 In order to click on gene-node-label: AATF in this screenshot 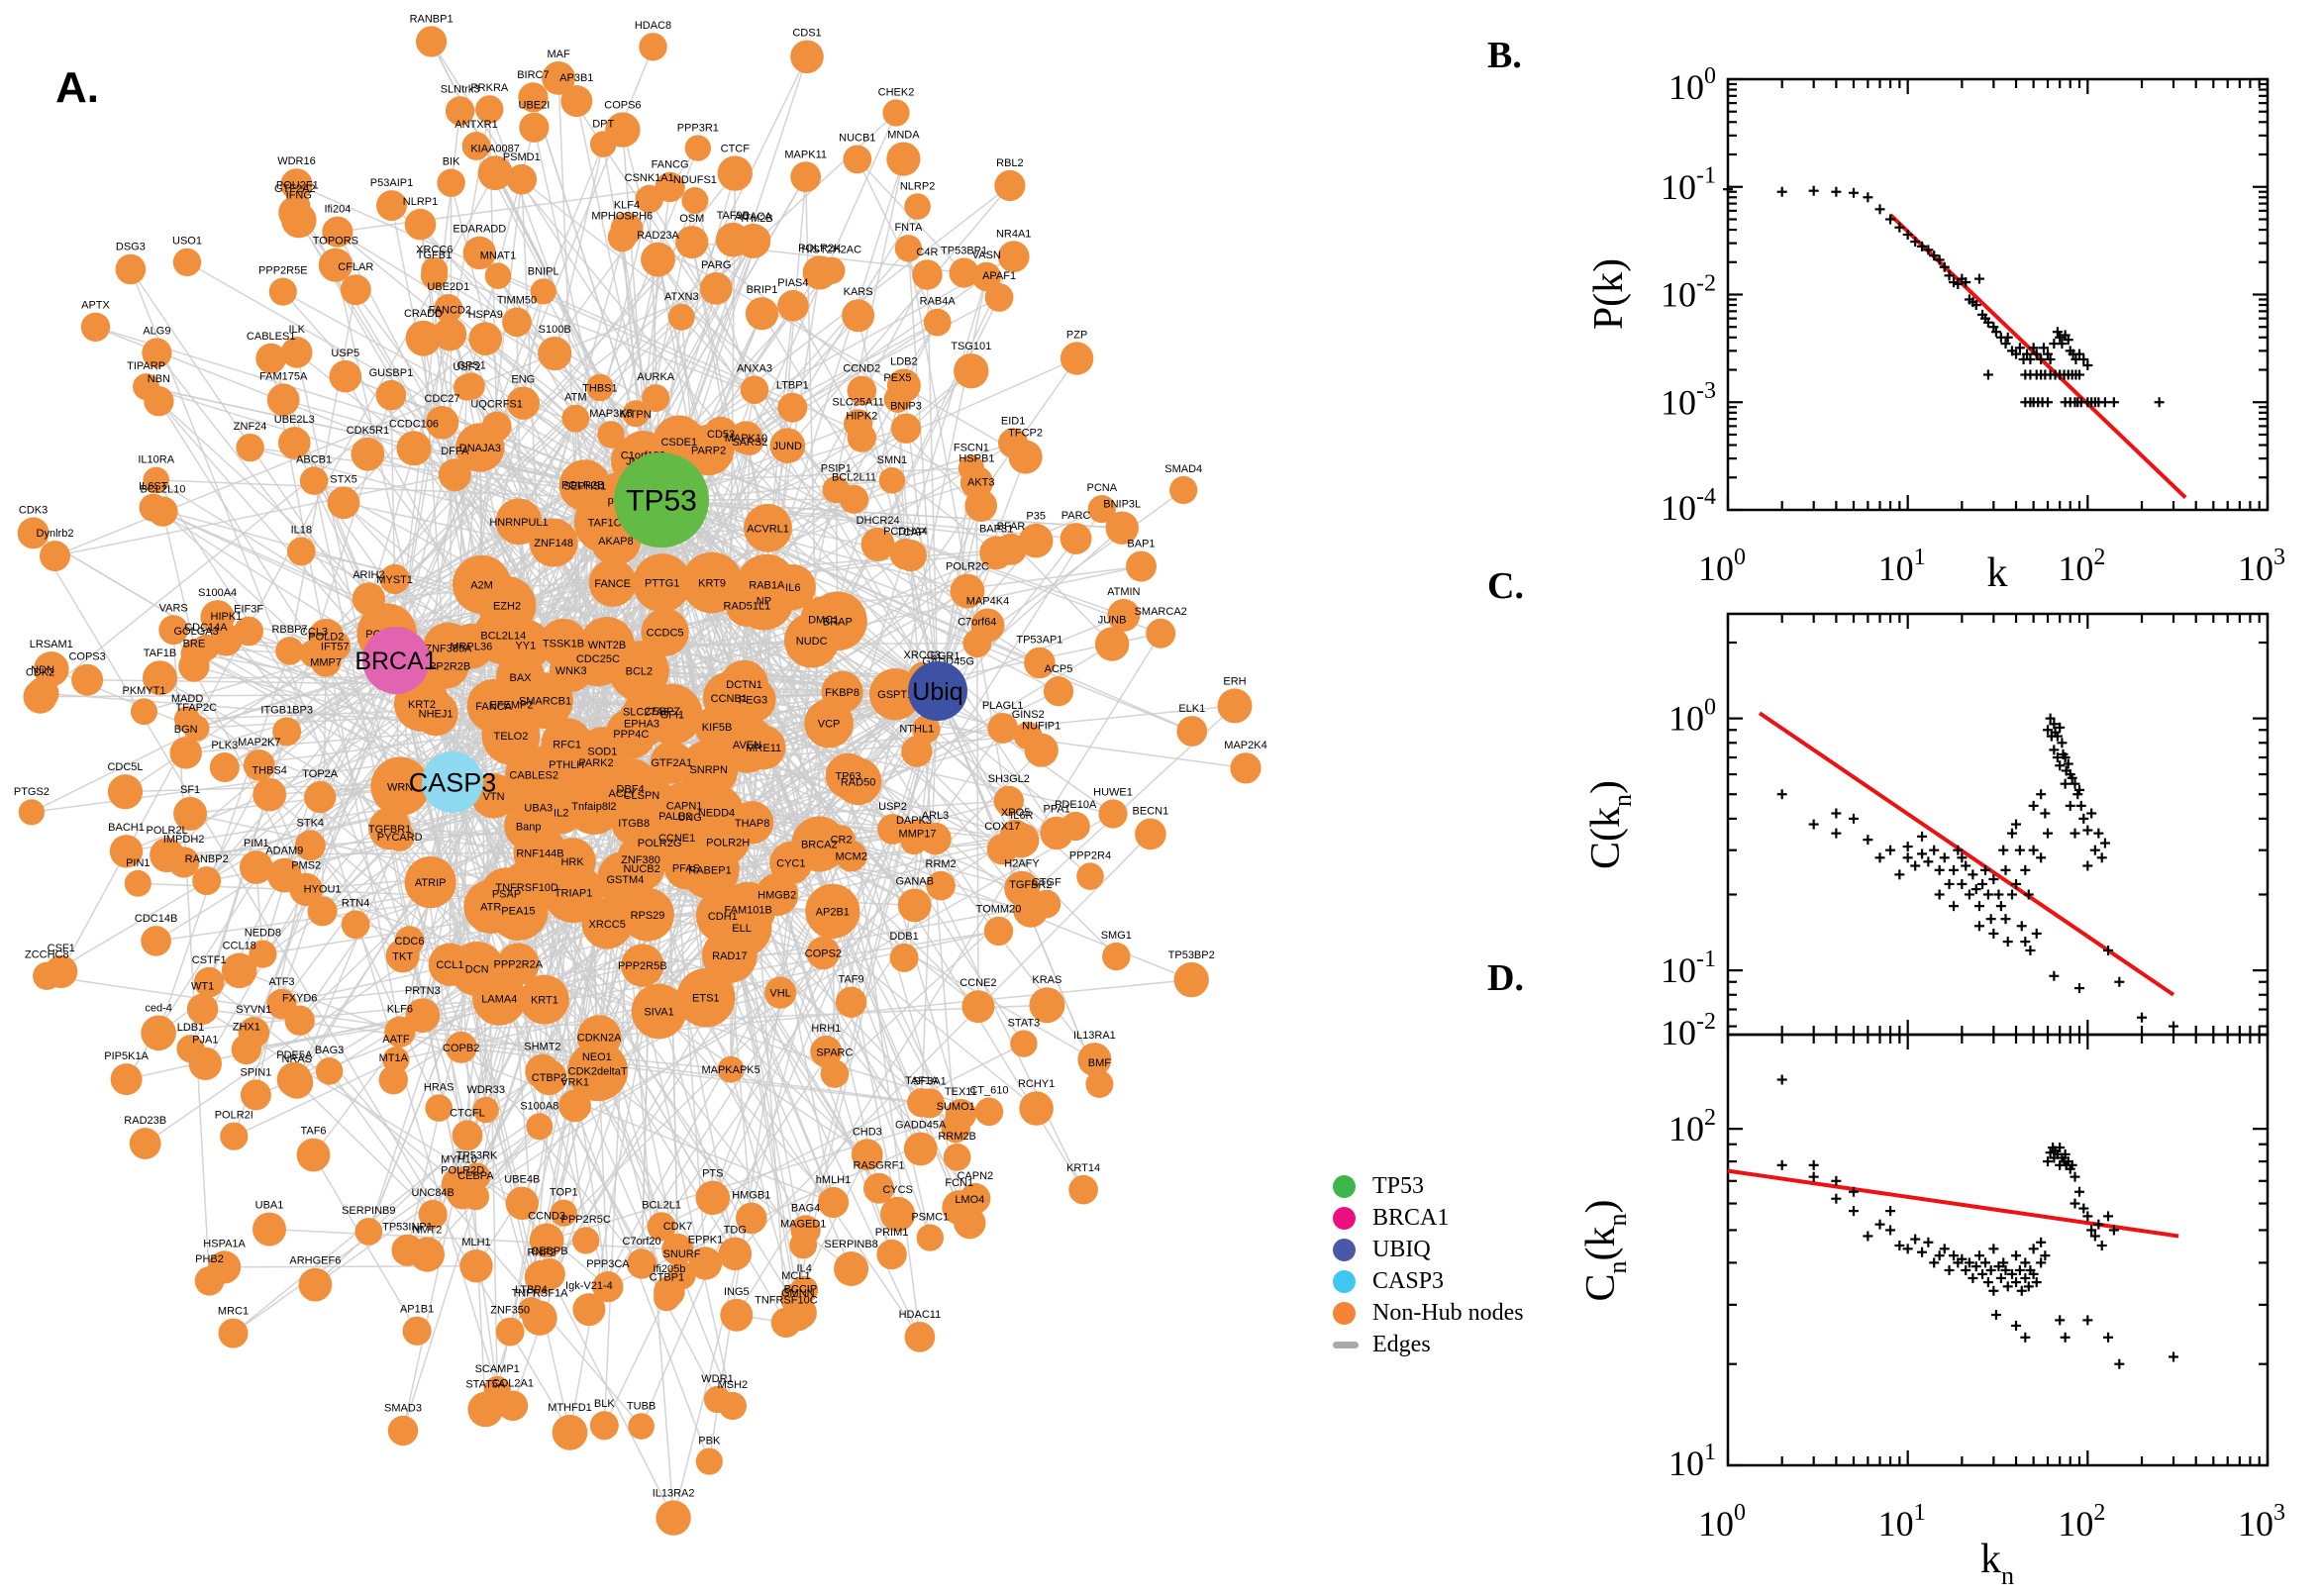, I will do `click(396, 1040)`.